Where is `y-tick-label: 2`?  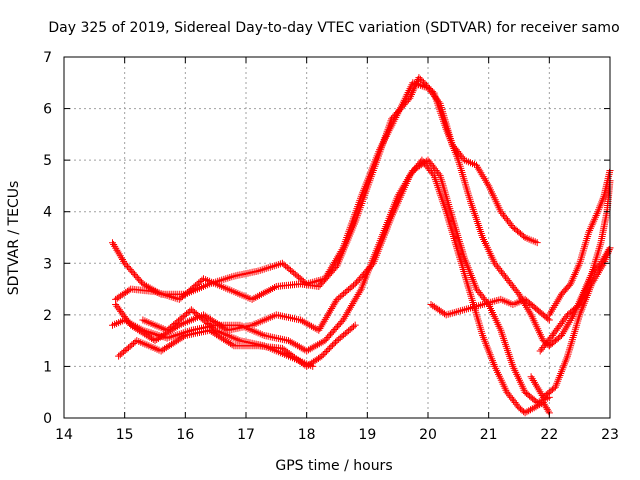
y-tick-label: 2 is located at coordinates (47, 316).